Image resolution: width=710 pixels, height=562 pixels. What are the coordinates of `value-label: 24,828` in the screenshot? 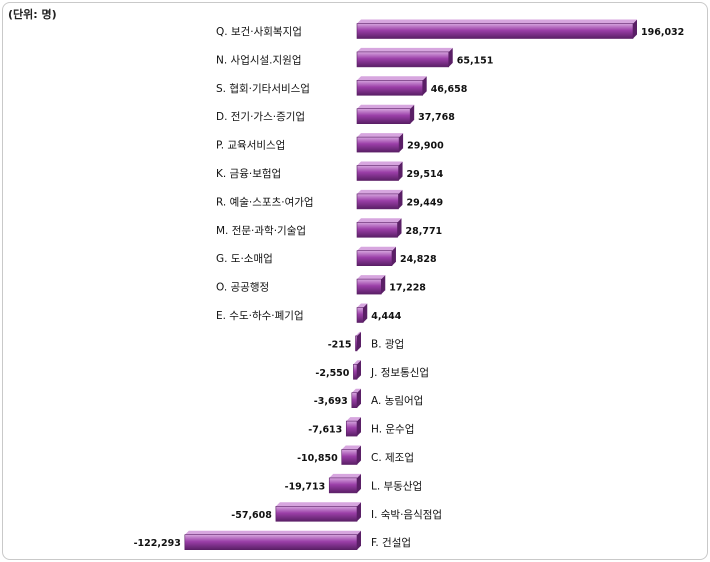 It's located at (418, 259).